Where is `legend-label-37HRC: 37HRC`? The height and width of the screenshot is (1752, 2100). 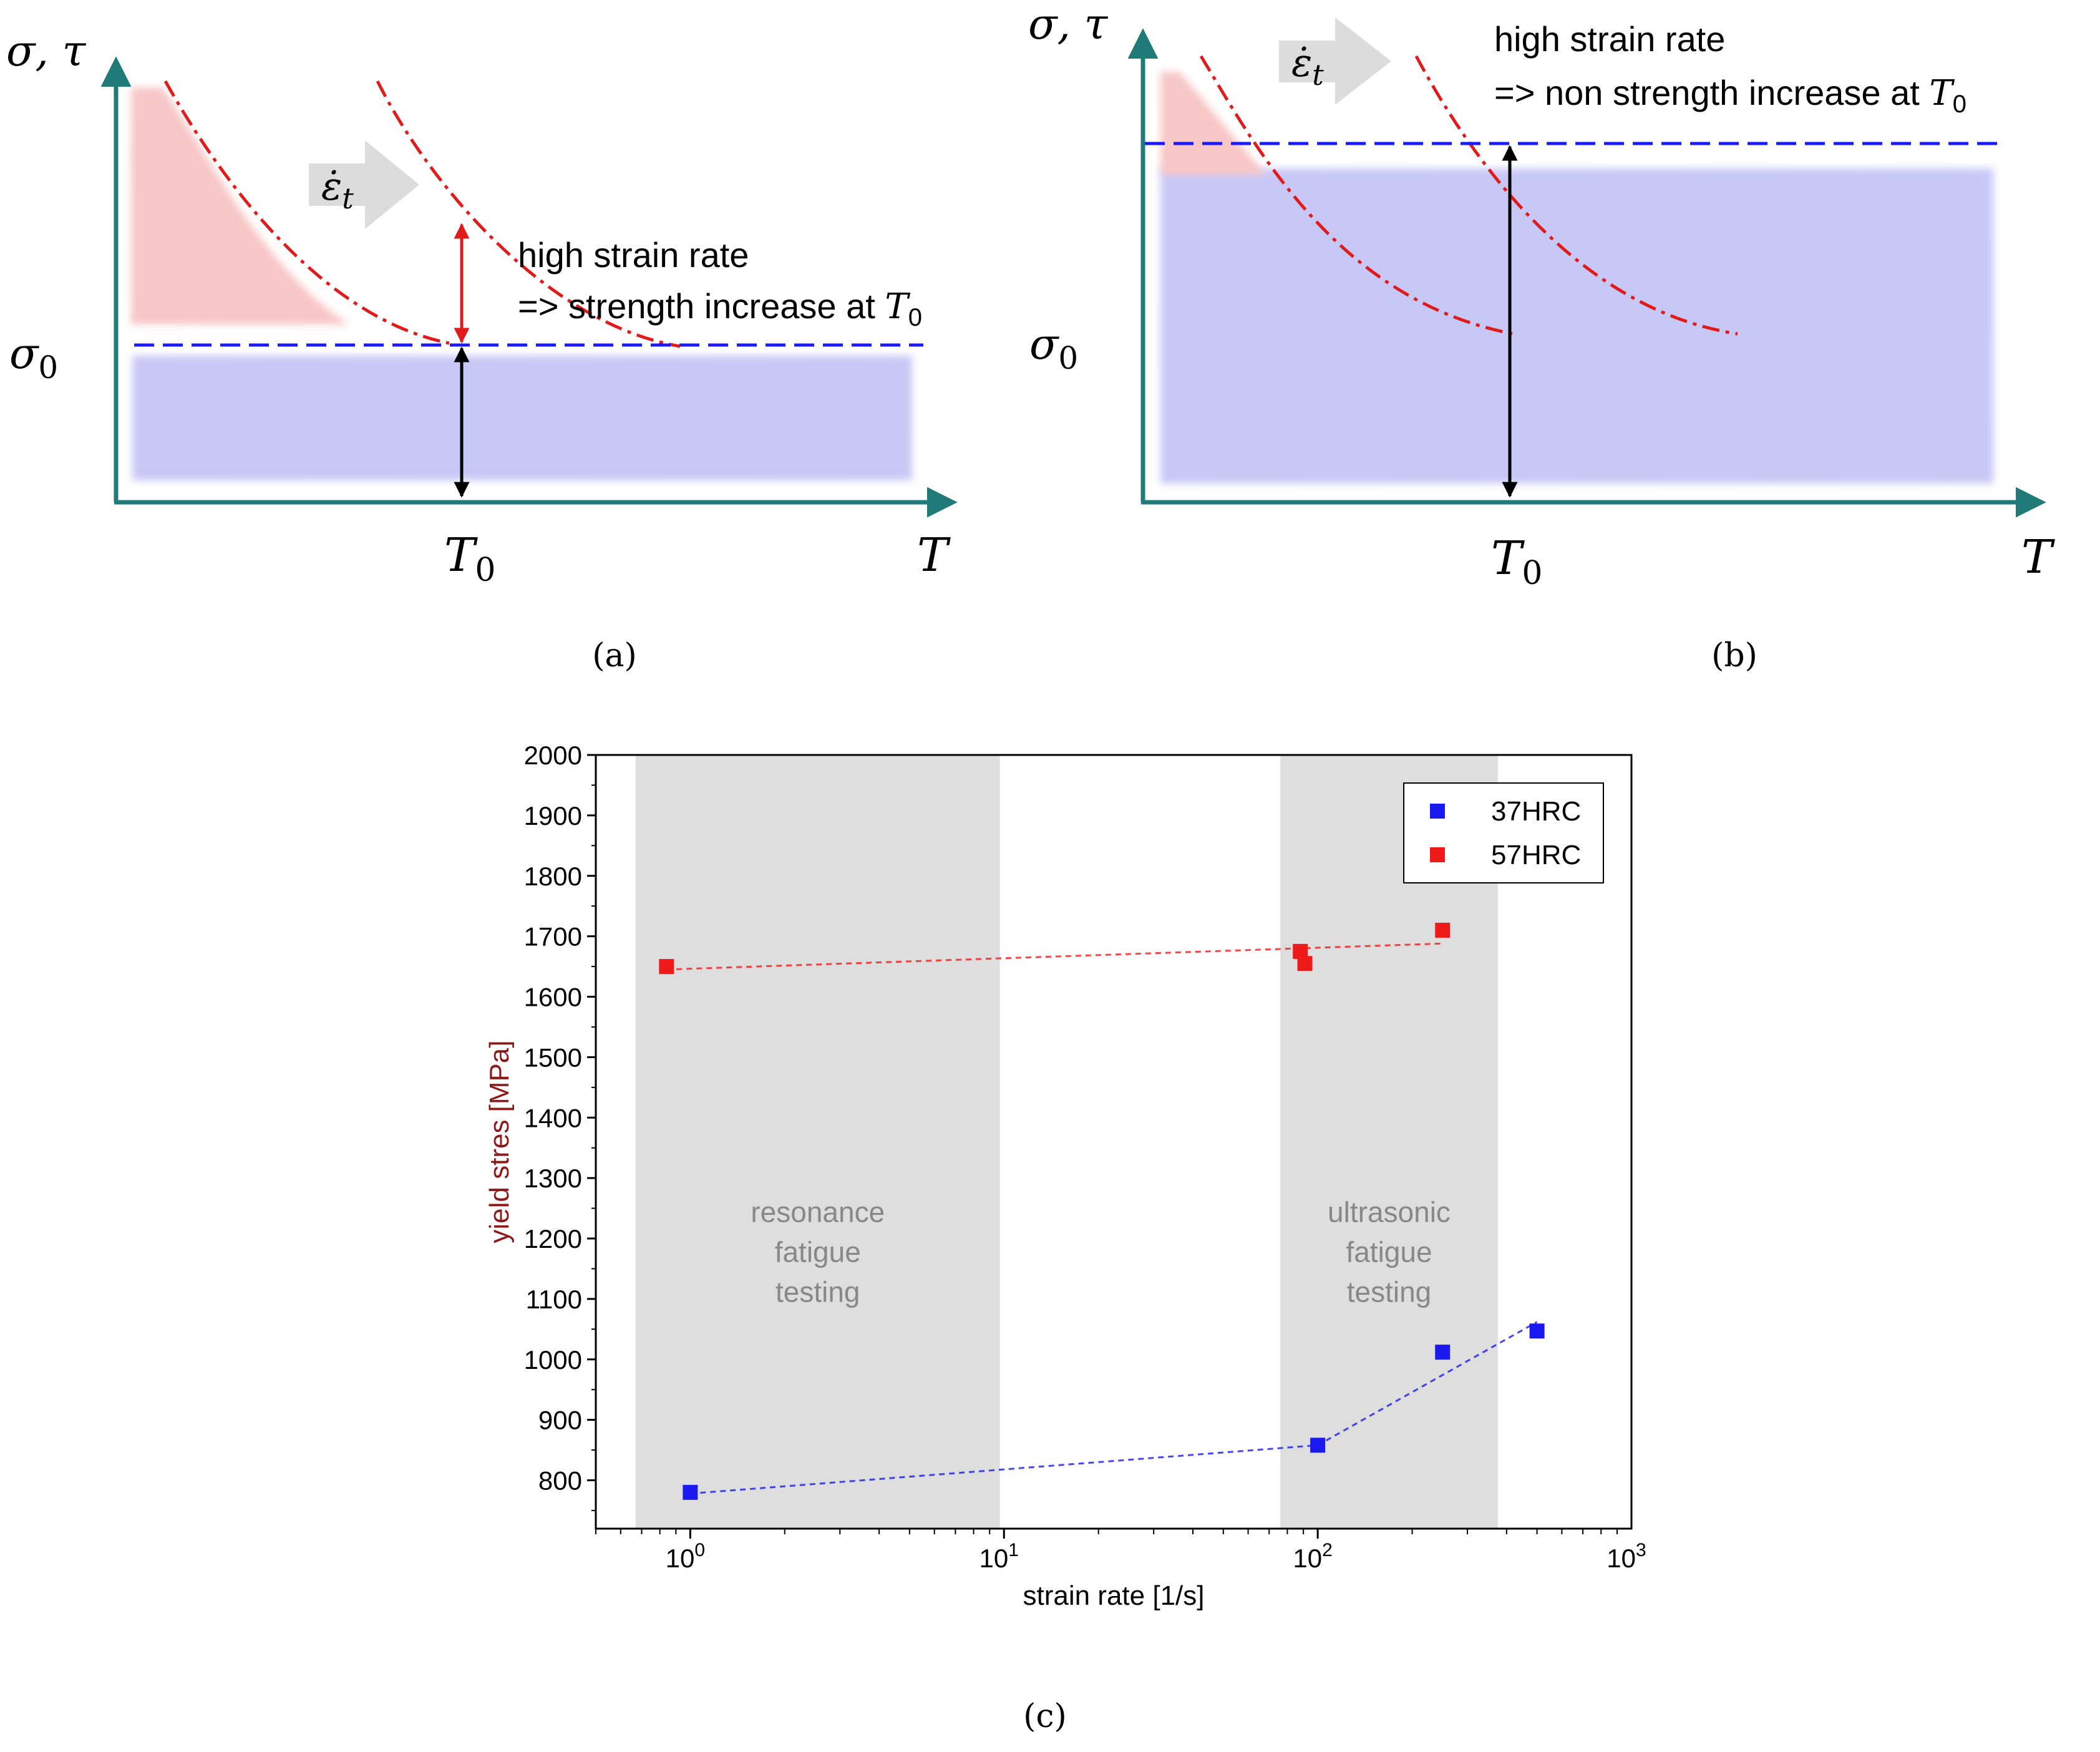
legend-label-37HRC: 37HRC is located at coordinates (1536, 811).